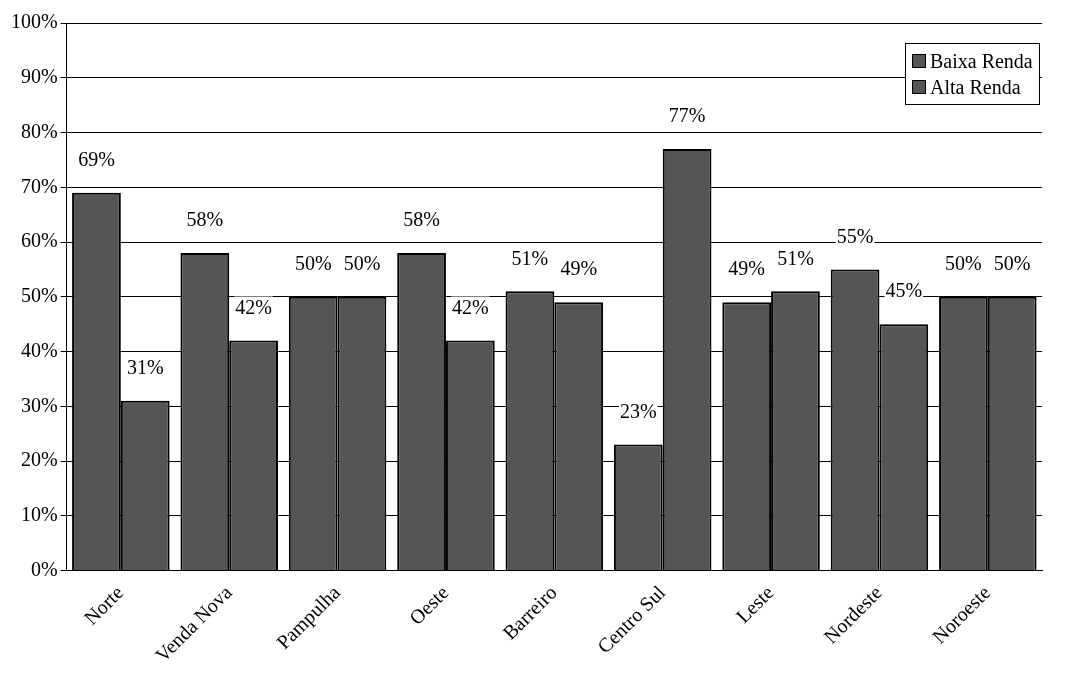  What do you see at coordinates (39, 459) in the screenshot?
I see `y-tick-label: 20%` at bounding box center [39, 459].